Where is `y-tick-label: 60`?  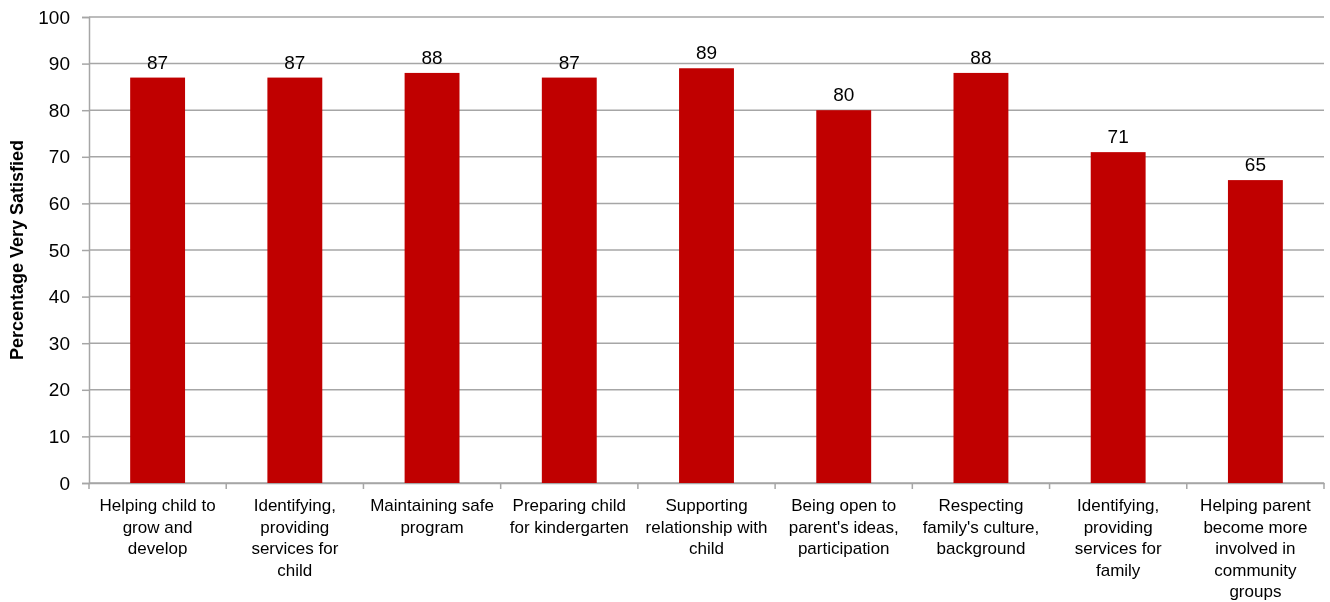
y-tick-label: 60 is located at coordinates (59, 203).